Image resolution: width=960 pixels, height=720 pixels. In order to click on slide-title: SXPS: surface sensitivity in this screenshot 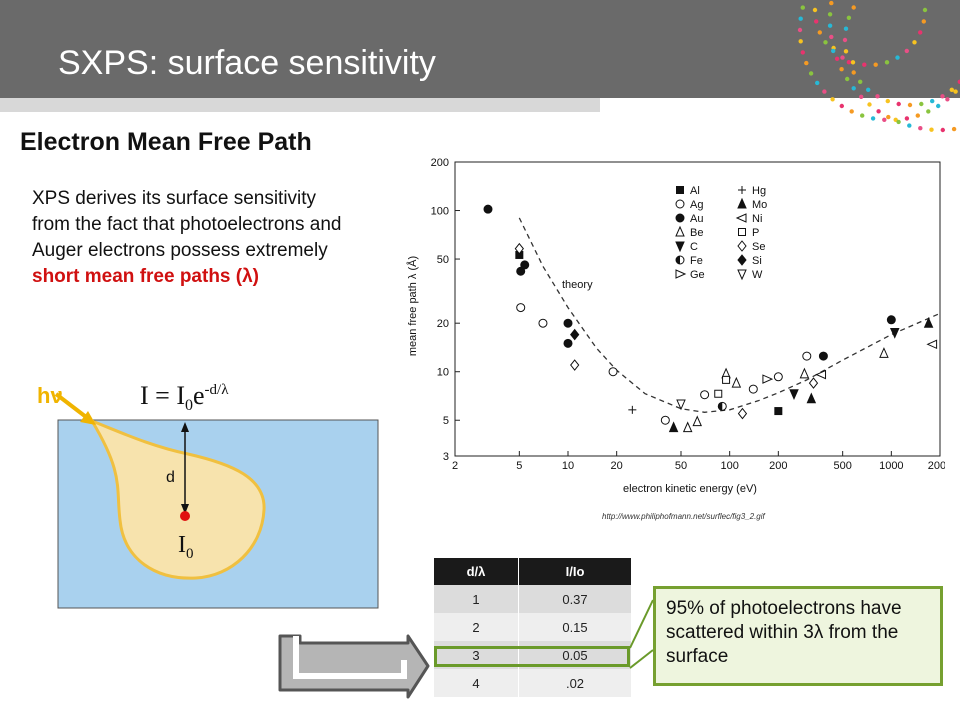, I will do `click(247, 63)`.